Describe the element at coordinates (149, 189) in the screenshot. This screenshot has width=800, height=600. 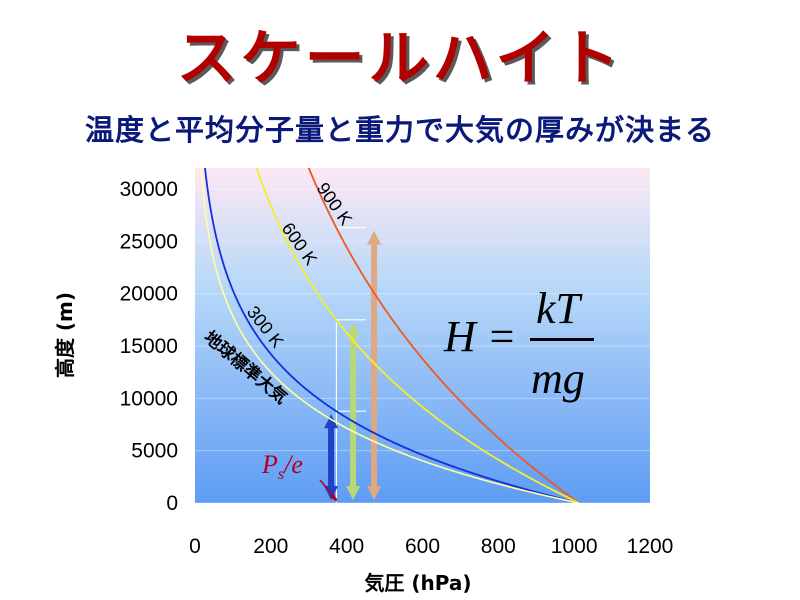
I see `y-tick-6: 30000` at that location.